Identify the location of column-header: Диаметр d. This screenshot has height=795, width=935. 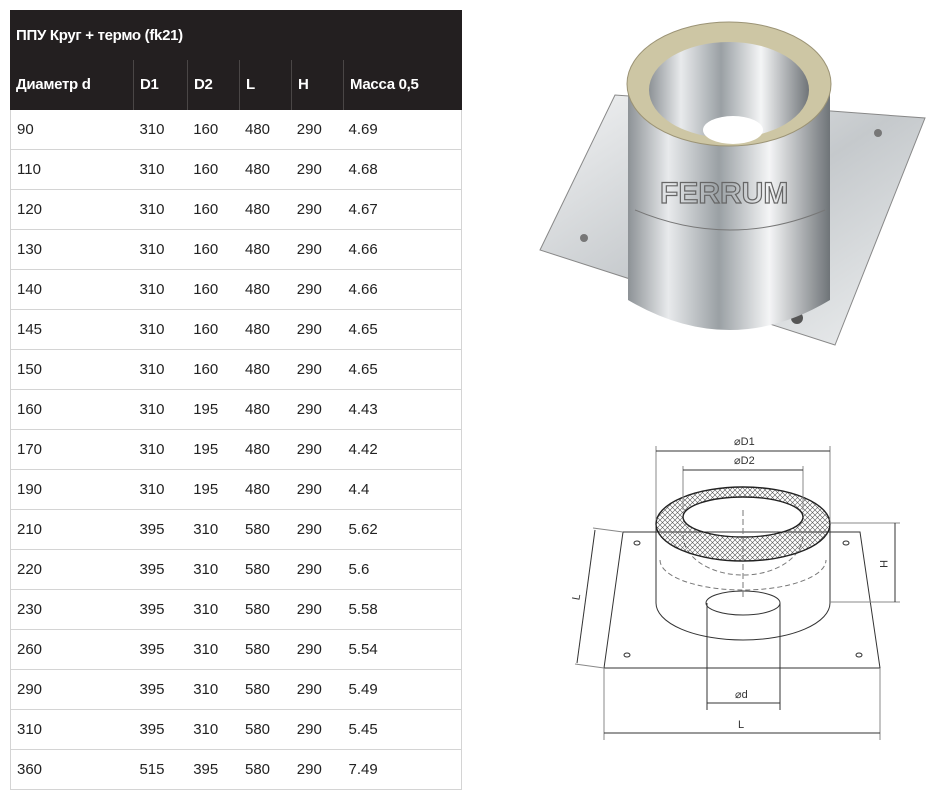
(53, 84).